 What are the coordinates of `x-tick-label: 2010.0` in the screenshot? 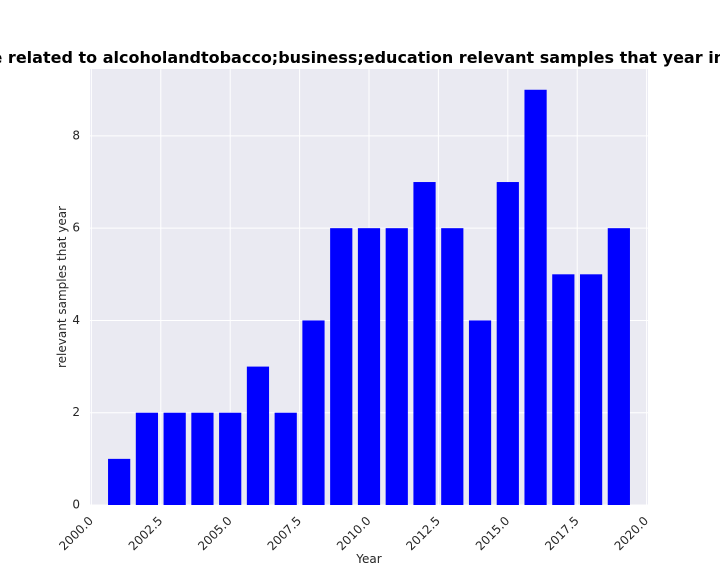 It's located at (354, 534).